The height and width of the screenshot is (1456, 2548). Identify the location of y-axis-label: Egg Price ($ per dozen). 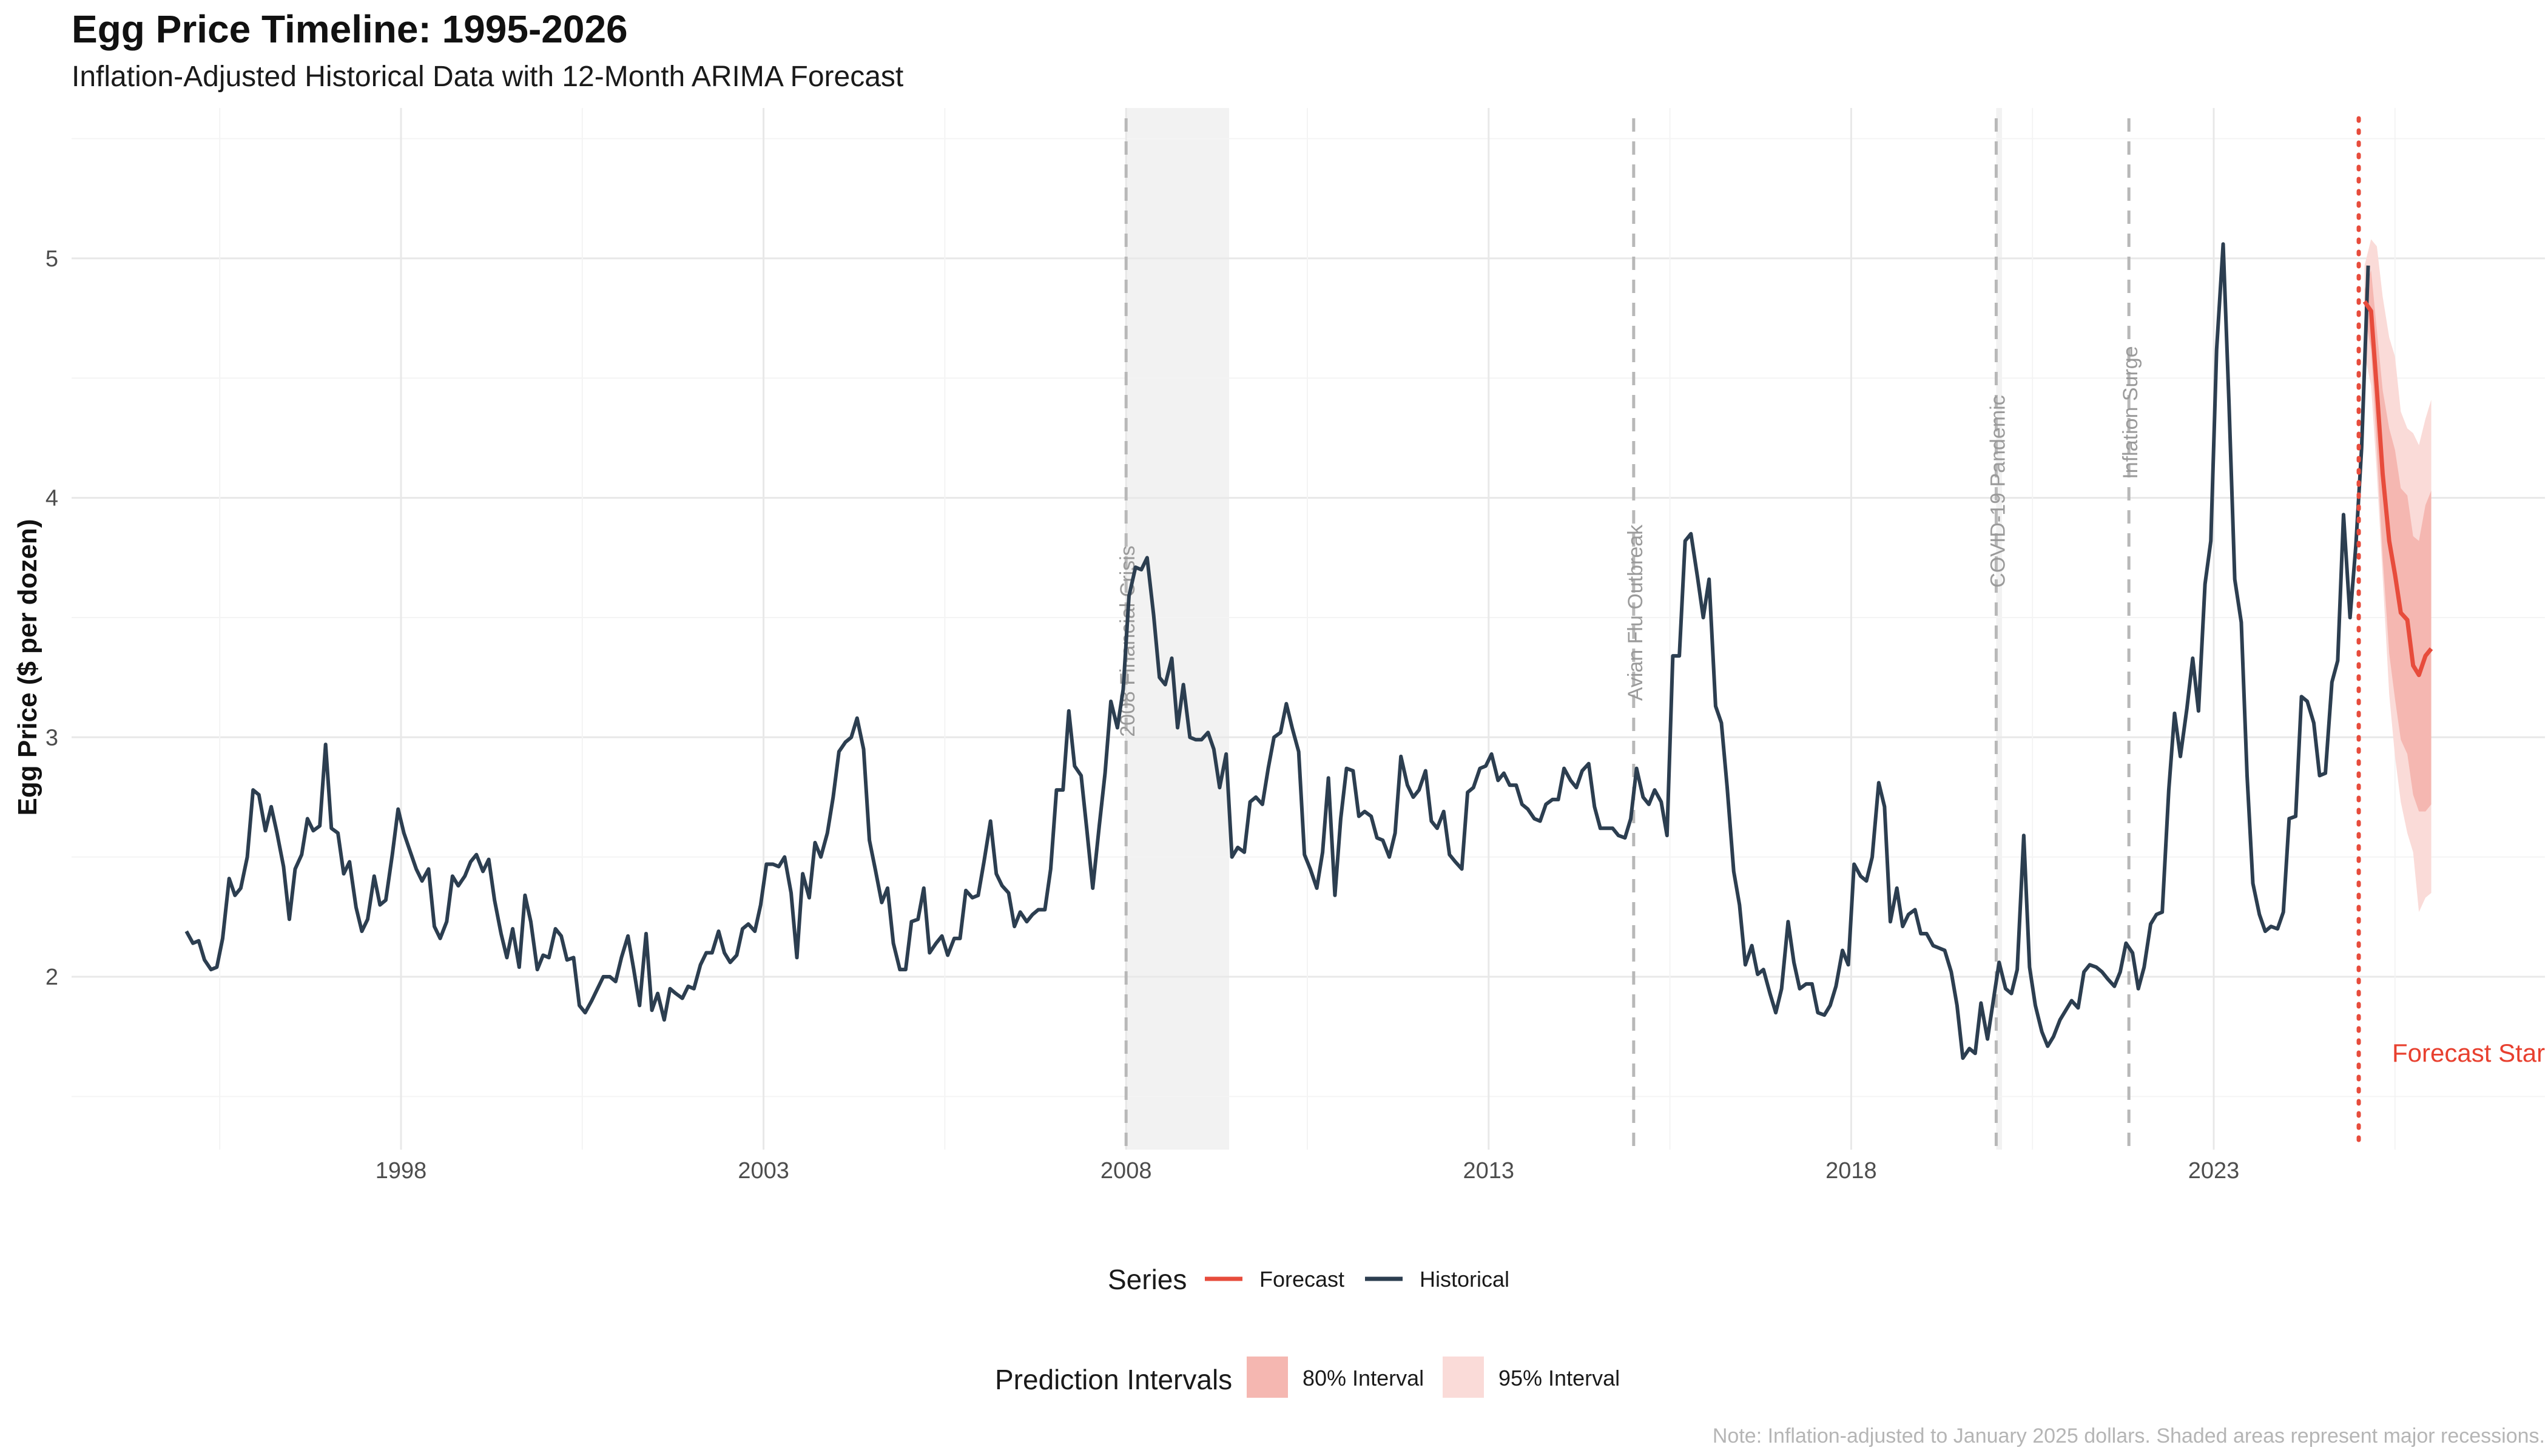
(27, 667).